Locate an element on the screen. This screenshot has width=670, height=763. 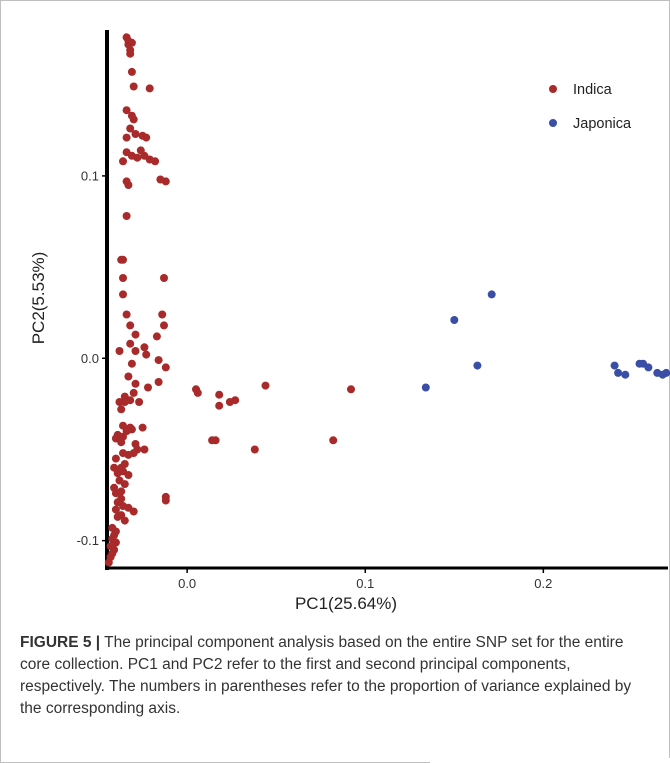
frame-gap is located at coordinates (550, 760).